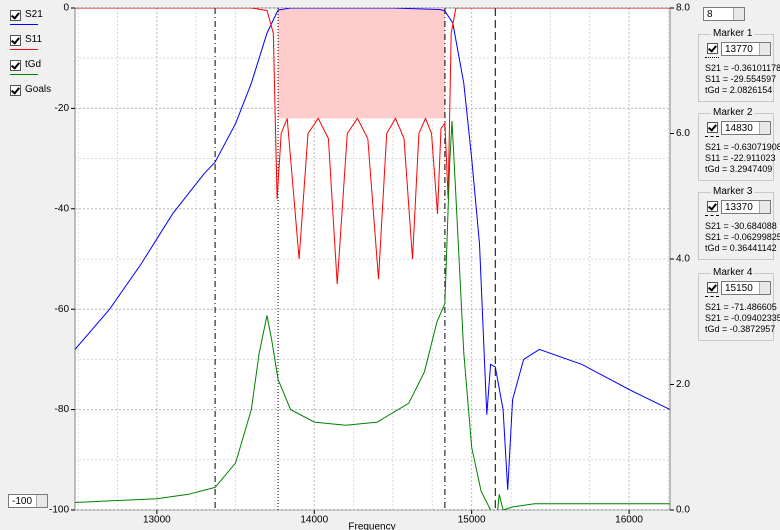 This screenshot has height=530, width=780. I want to click on marker-frequency-spinbox: 13370, so click(746, 207).